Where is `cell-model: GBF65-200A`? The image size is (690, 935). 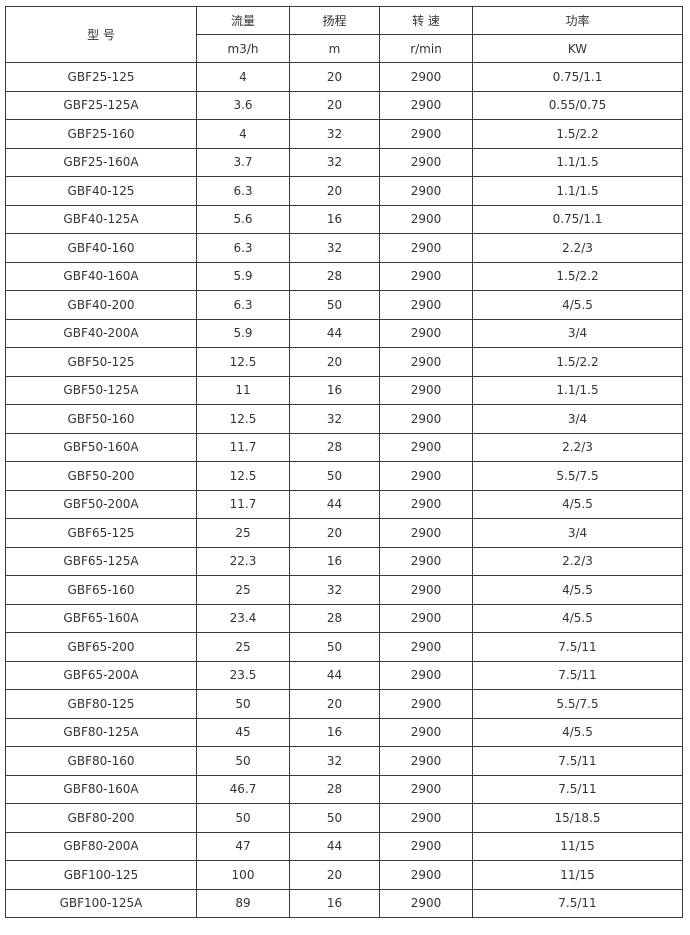
cell-model: GBF65-200A is located at coordinates (101, 675).